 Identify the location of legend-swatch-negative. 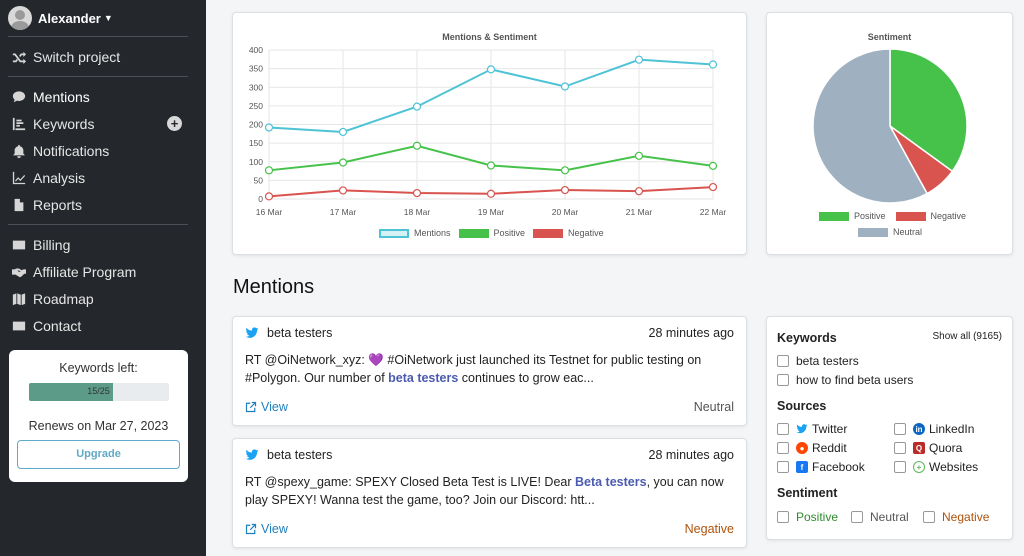
(548, 233).